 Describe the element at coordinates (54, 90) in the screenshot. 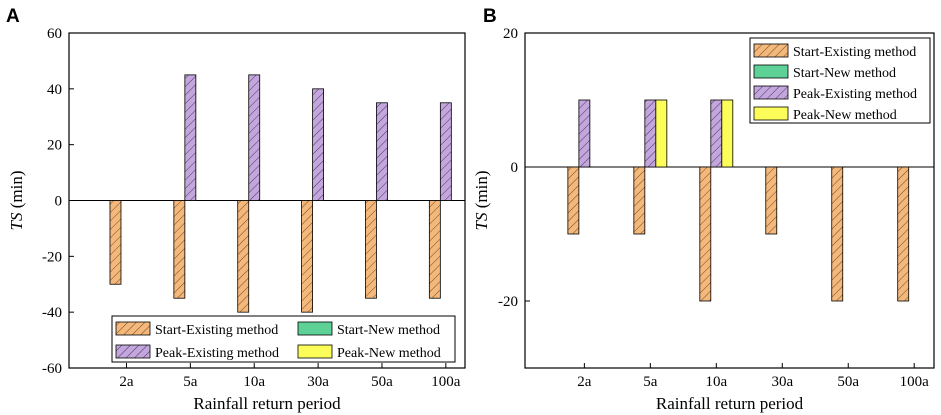

I see `y-tick-label: 40` at that location.